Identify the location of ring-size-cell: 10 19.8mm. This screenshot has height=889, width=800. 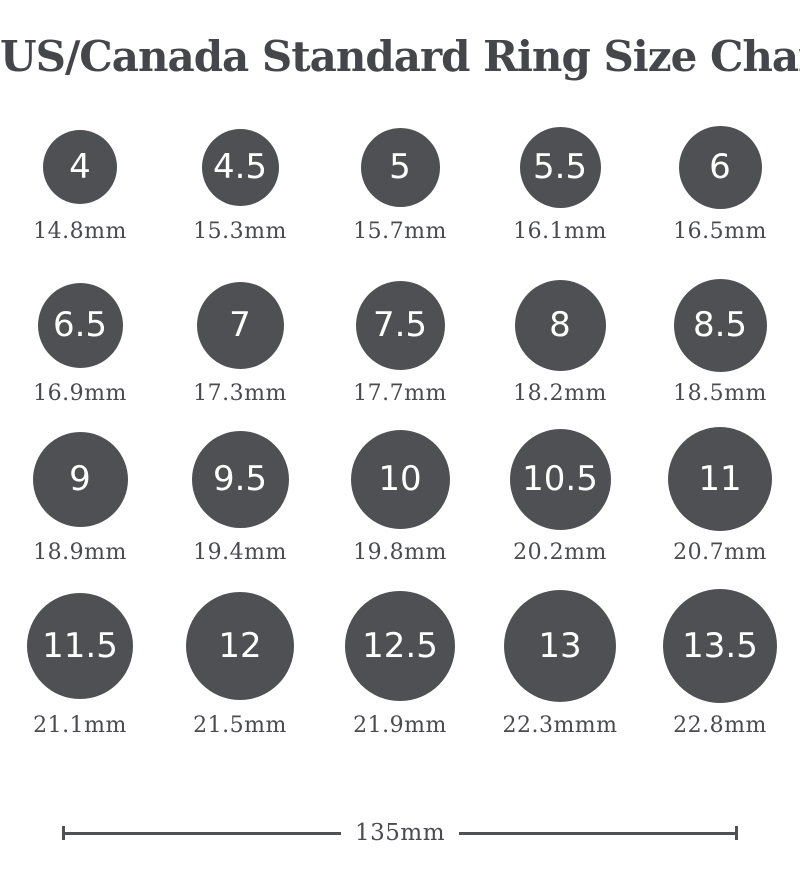
(400, 496).